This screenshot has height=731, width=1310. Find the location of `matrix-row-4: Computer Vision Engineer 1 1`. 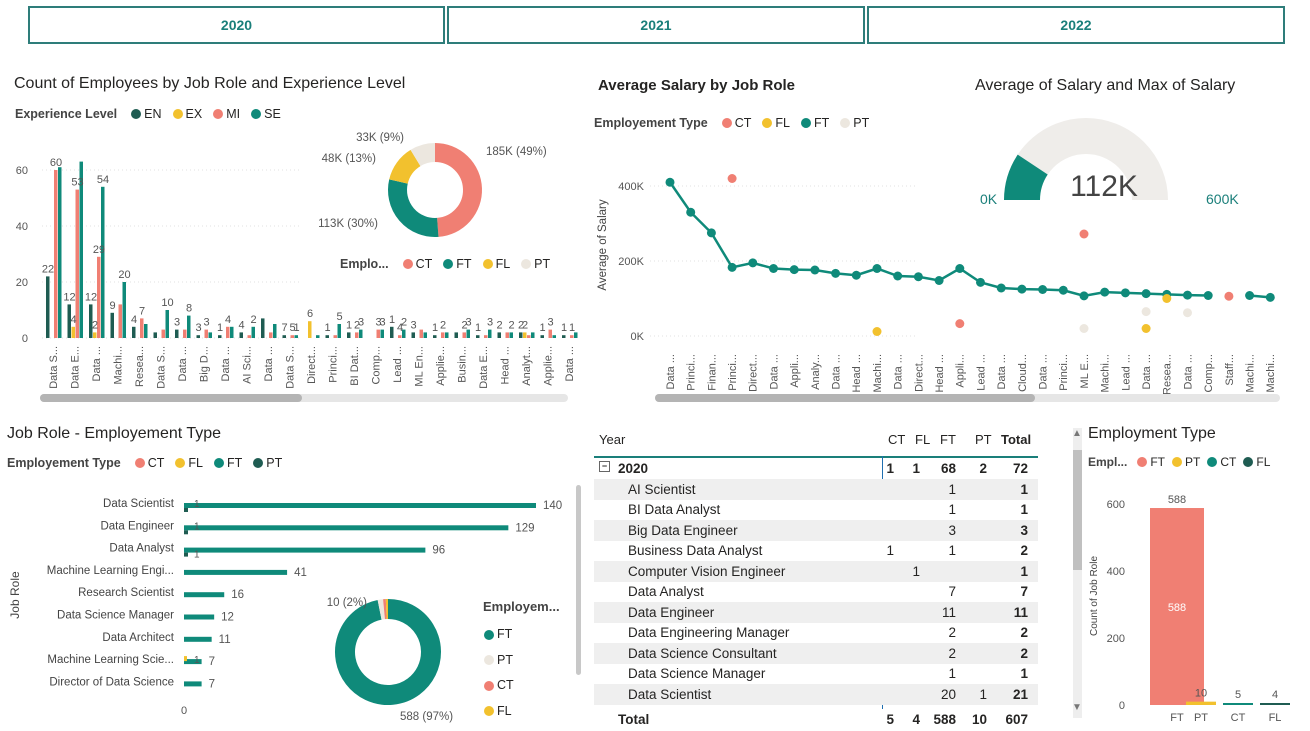

matrix-row-4: Computer Vision Engineer 1 1 is located at coordinates (816, 571).